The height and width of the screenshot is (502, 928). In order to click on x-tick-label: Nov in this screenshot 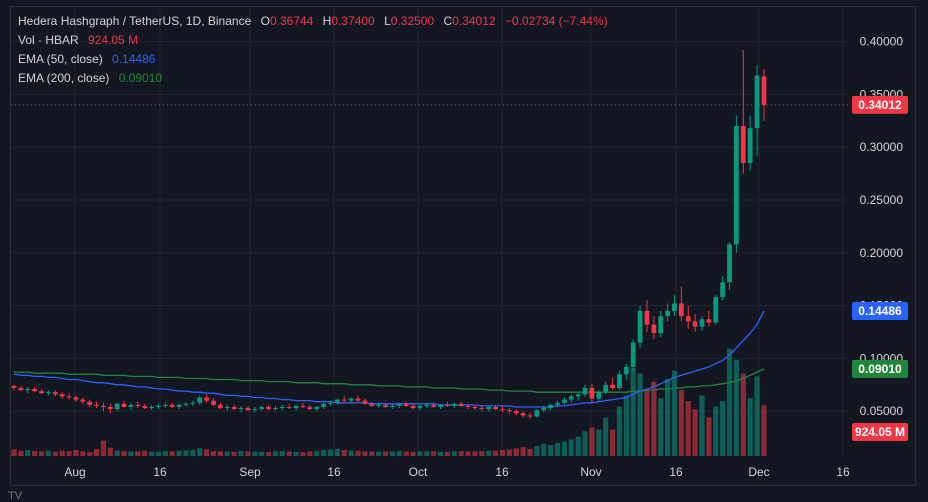, I will do `click(590, 472)`.